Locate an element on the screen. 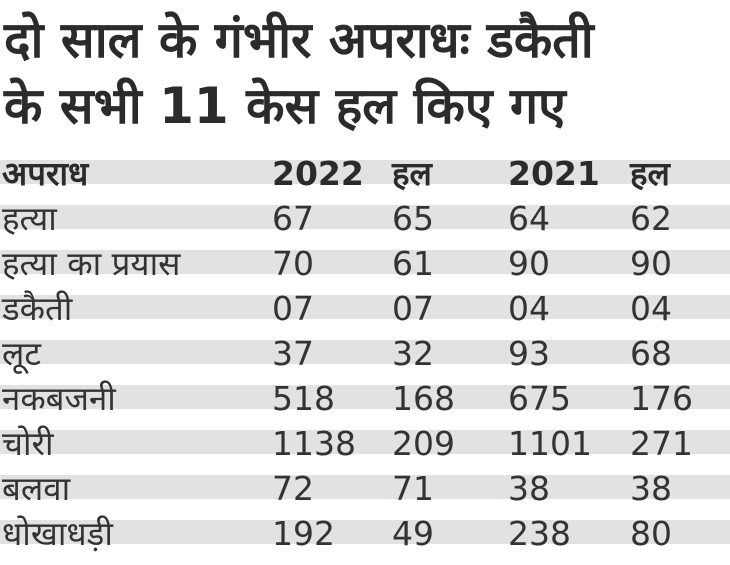  table-row: लूट 37 32 93 68 is located at coordinates (365, 359).